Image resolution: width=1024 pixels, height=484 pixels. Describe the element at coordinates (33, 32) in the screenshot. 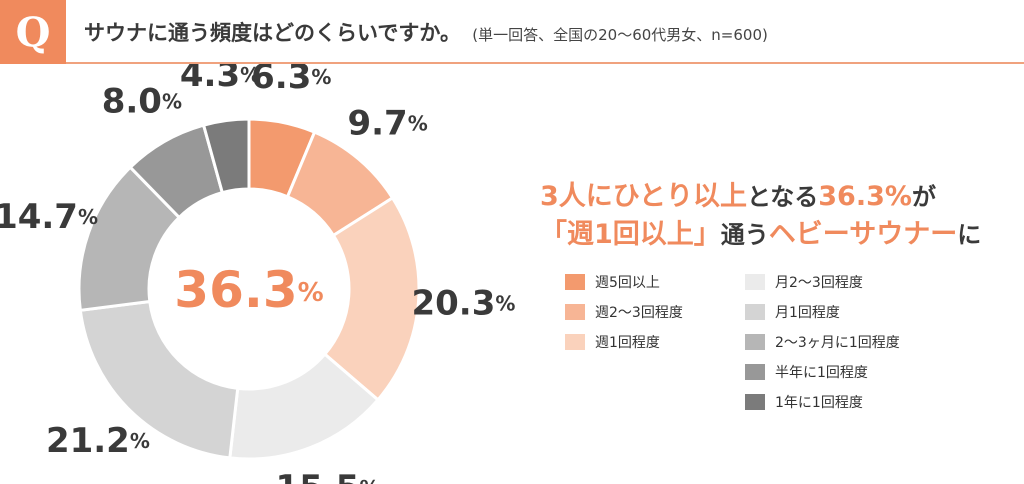

I see `q-badge: Q` at that location.